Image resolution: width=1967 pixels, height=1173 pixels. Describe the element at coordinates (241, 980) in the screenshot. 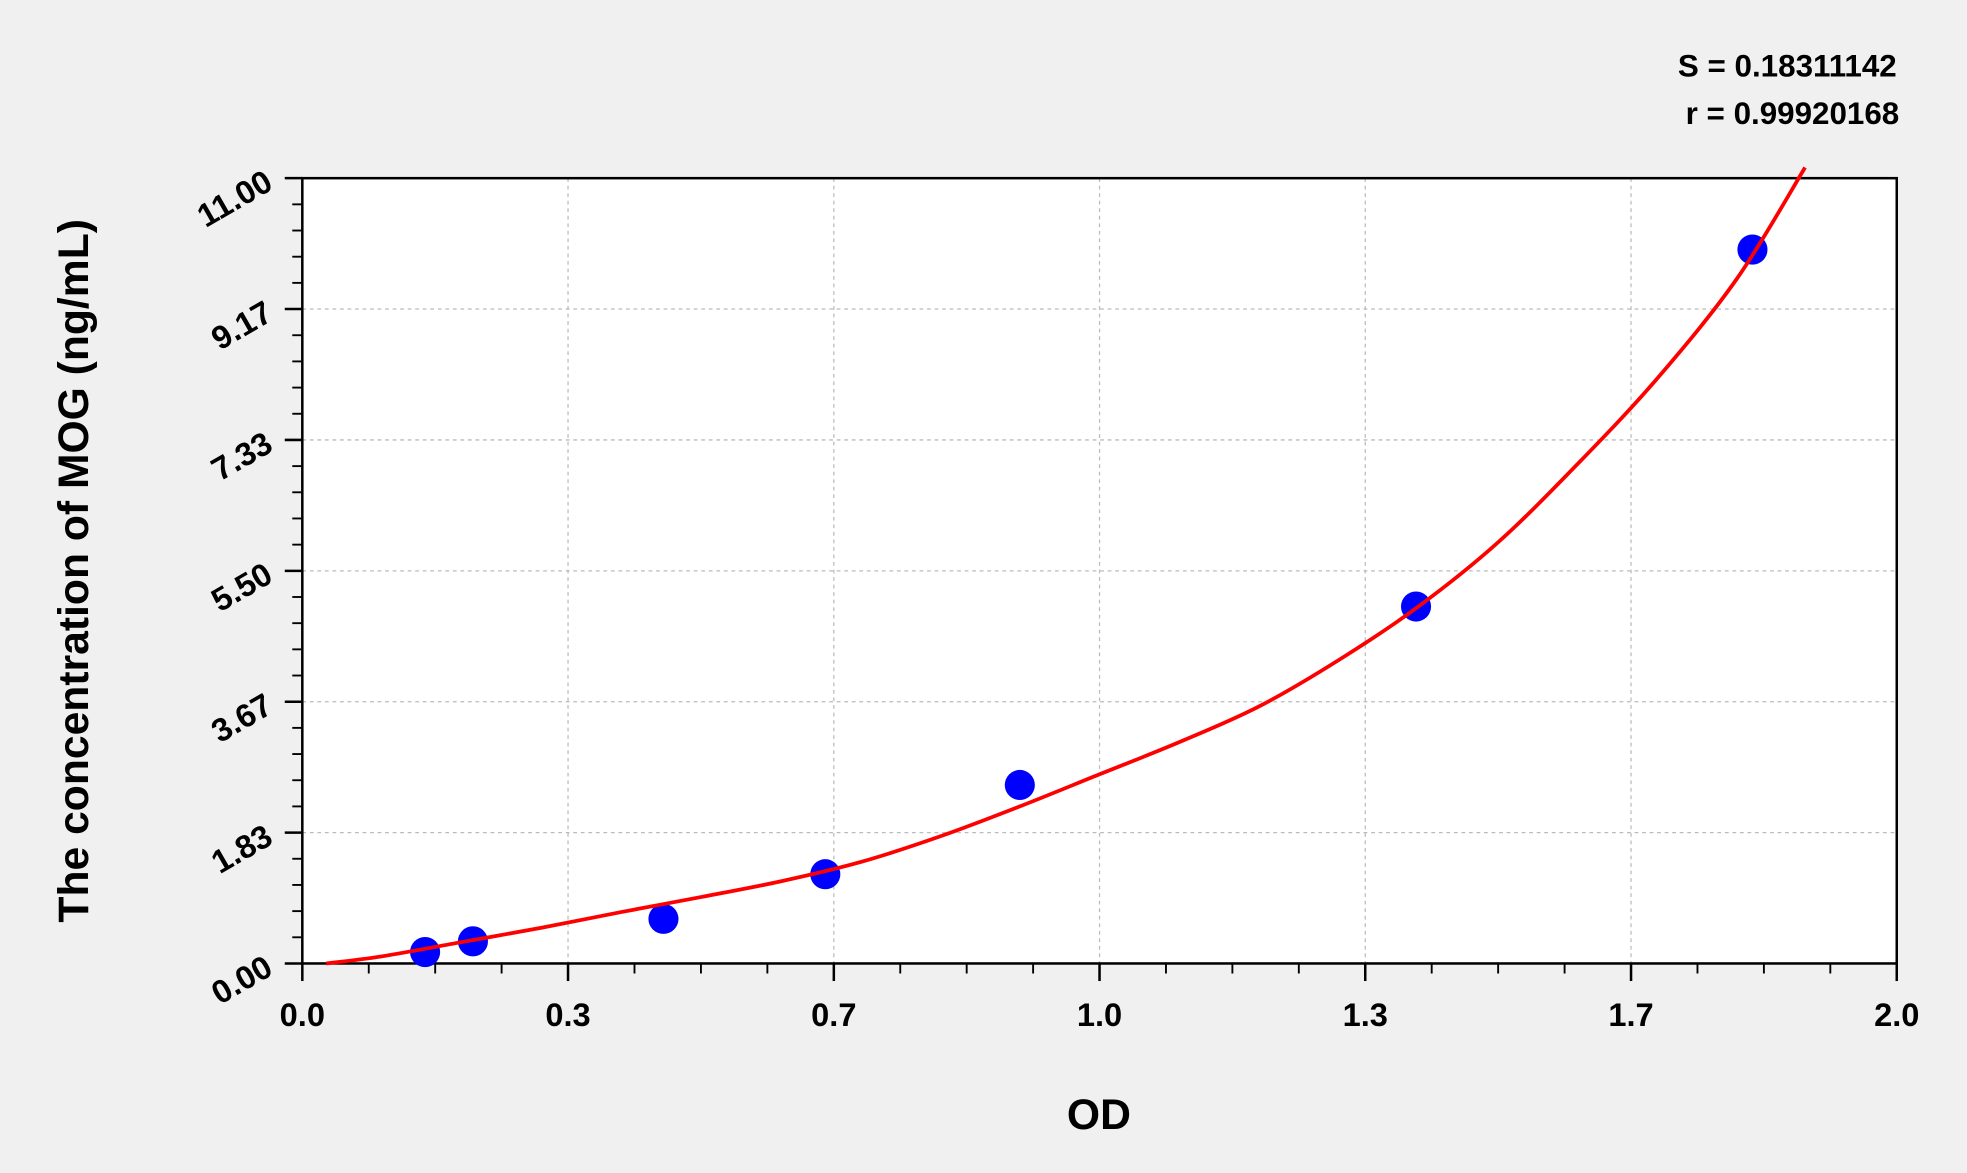

I see `y-tick-label: 0.00` at that location.